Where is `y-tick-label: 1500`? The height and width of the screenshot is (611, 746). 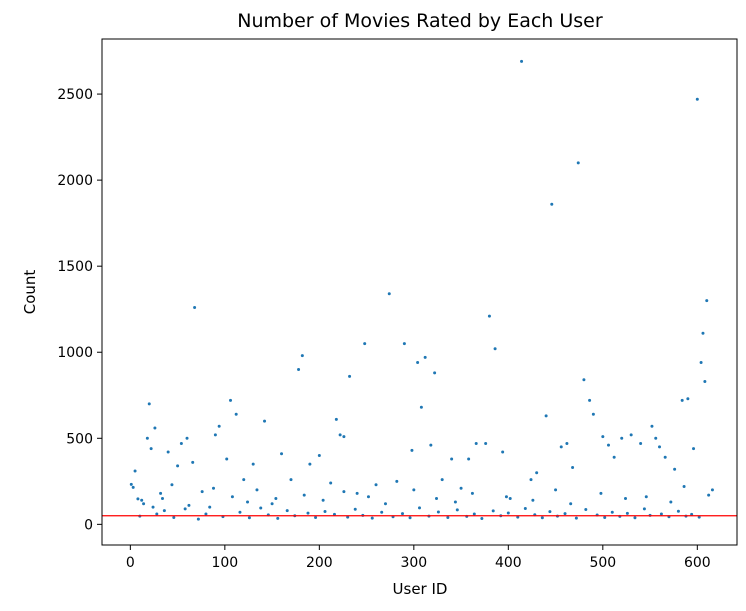 y-tick-label: 1500 is located at coordinates (75, 267).